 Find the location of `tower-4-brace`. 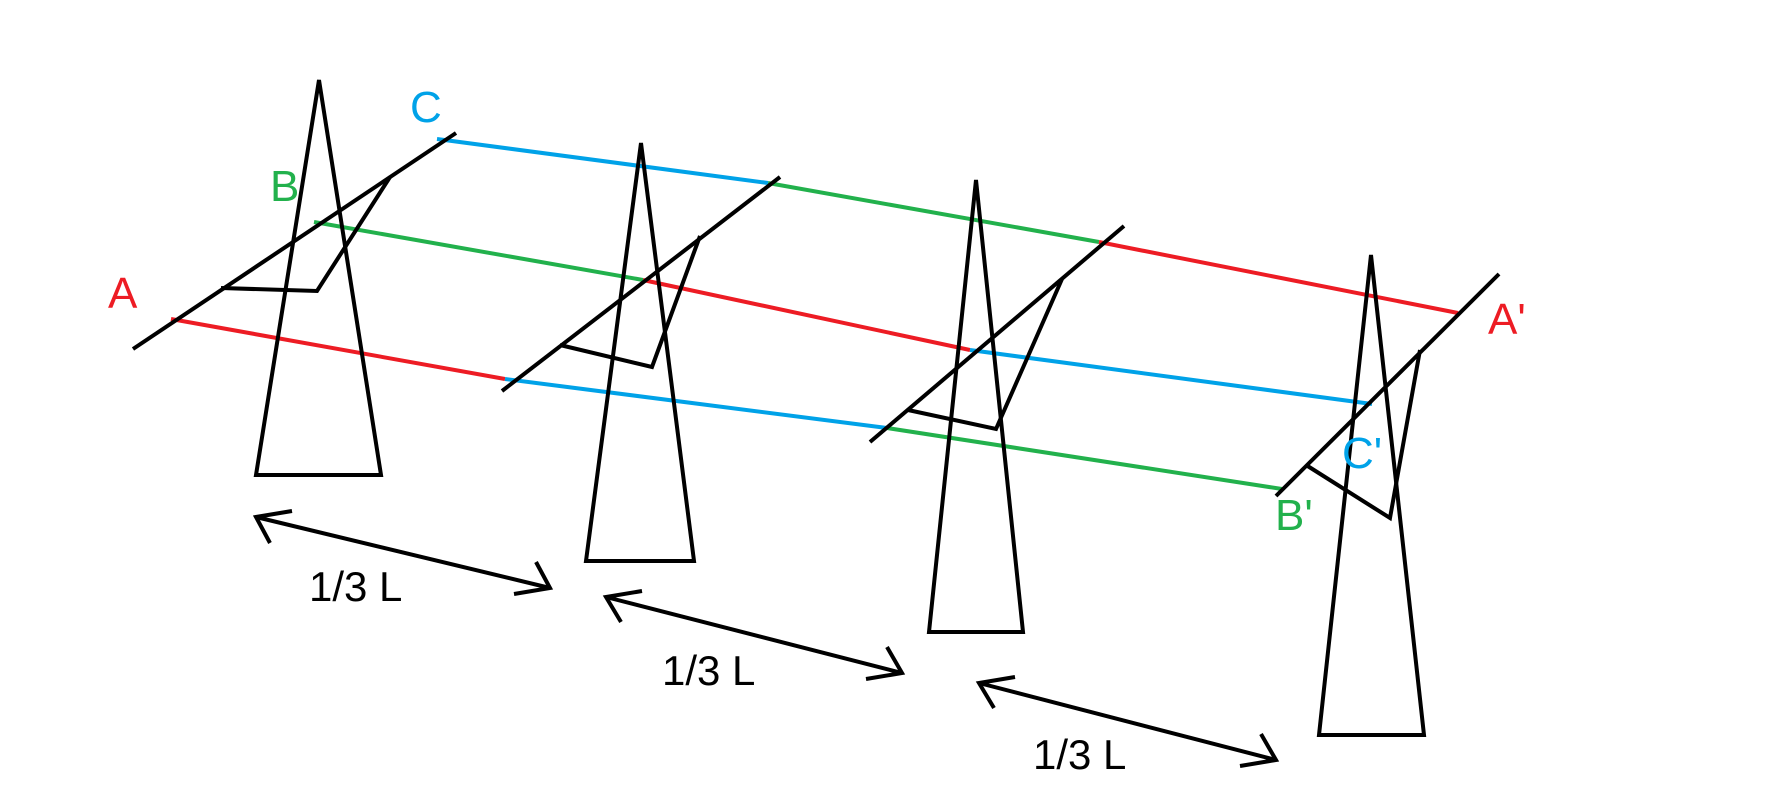

tower-4-brace is located at coordinates (1363, 435).